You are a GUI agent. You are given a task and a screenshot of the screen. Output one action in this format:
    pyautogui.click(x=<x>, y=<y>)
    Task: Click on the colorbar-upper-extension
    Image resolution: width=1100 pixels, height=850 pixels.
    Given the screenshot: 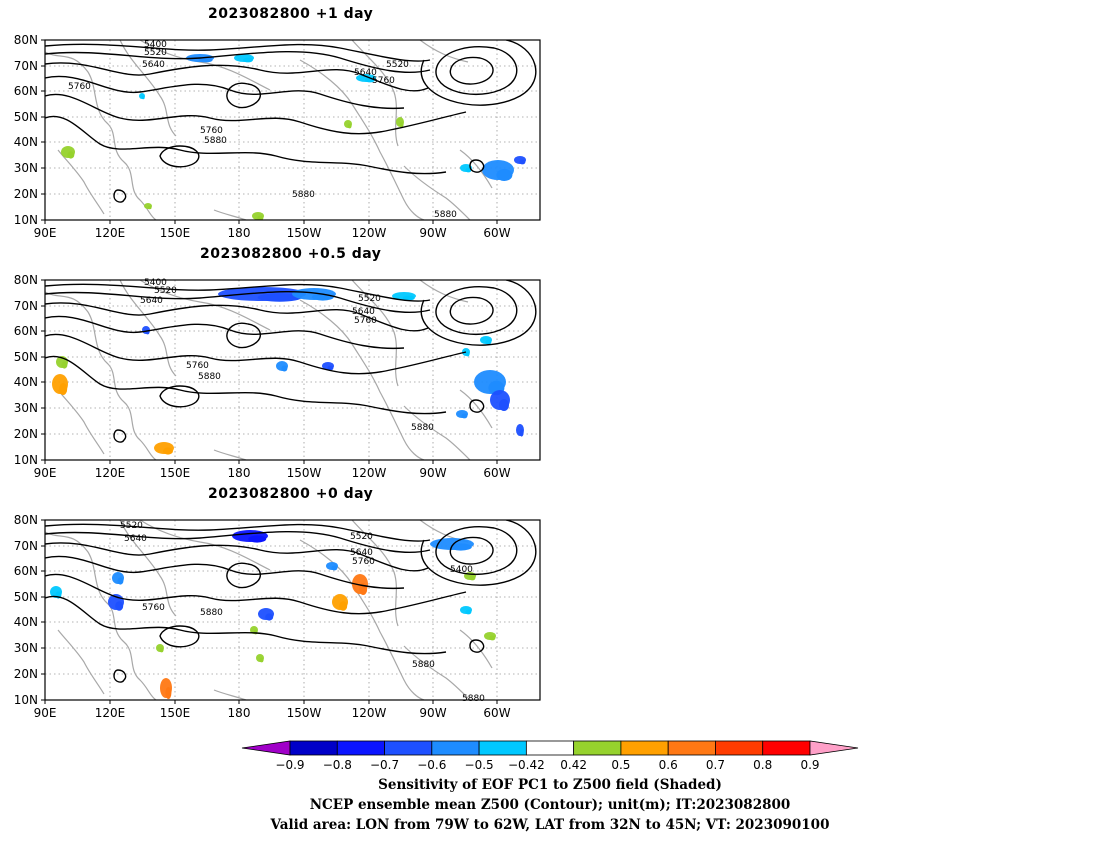 What is the action you would take?
    pyautogui.click(x=834, y=748)
    